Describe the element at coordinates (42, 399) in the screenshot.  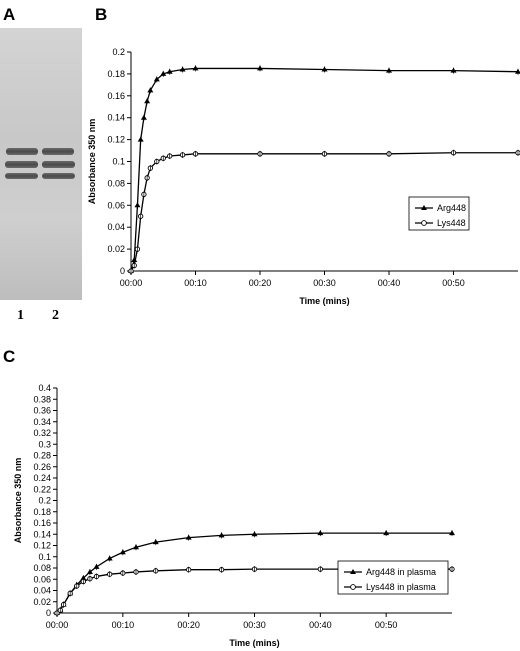
I see `y-tick-label: 0.38` at that location.